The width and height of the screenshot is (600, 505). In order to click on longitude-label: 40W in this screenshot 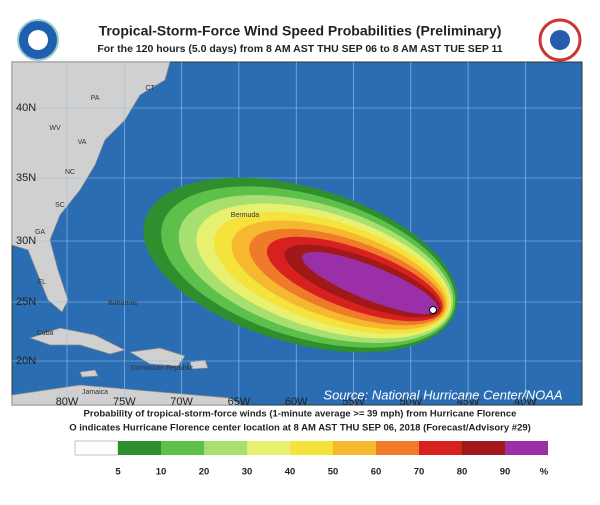, I will do `click(525, 402)`.